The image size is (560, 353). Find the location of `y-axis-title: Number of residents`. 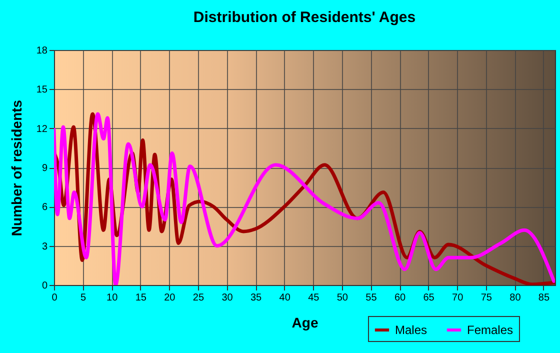

y-axis-title: Number of residents is located at coordinates (16, 168).